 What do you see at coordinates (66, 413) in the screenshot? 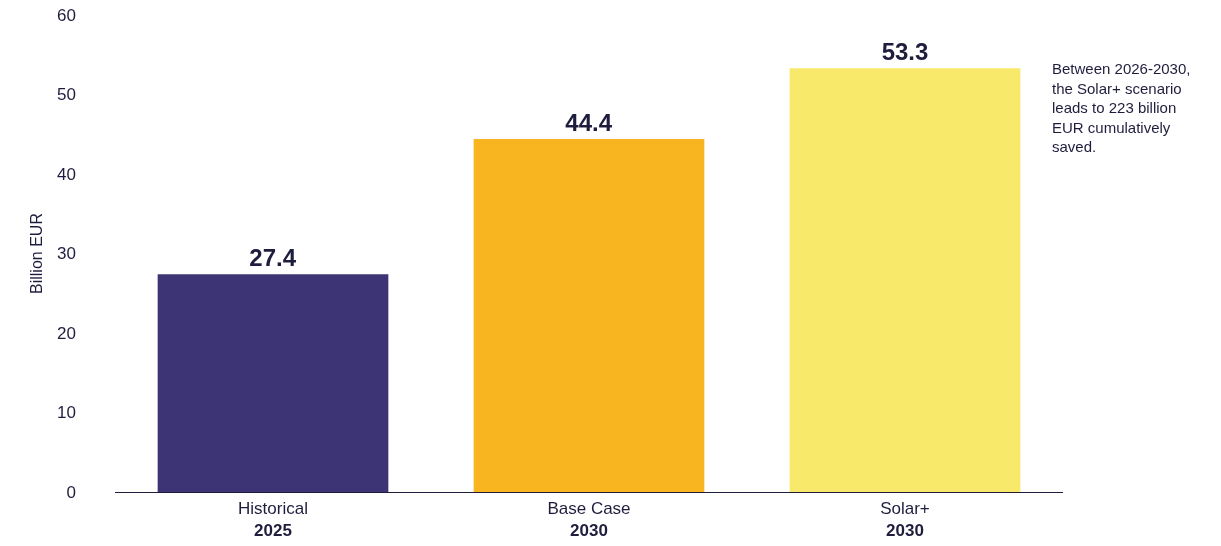
I see `y-tick-label: 10` at bounding box center [66, 413].